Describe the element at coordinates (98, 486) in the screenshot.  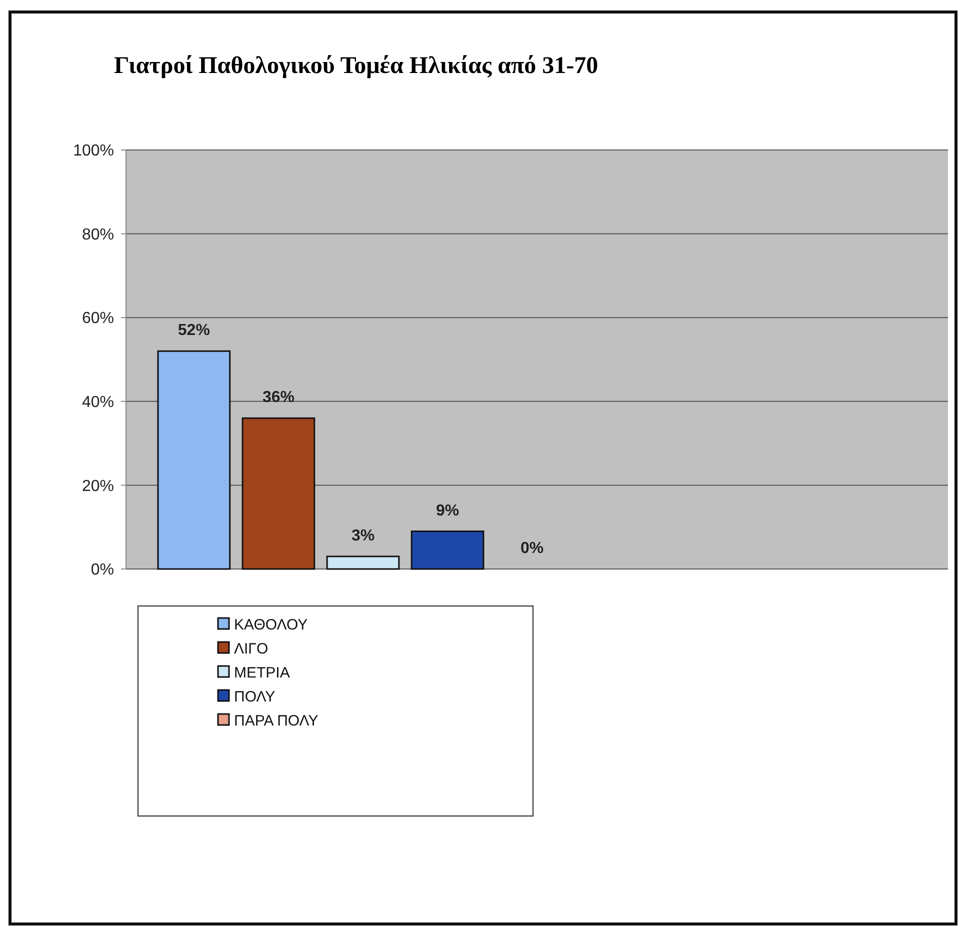
I see `y-tick-label: 20%` at that location.